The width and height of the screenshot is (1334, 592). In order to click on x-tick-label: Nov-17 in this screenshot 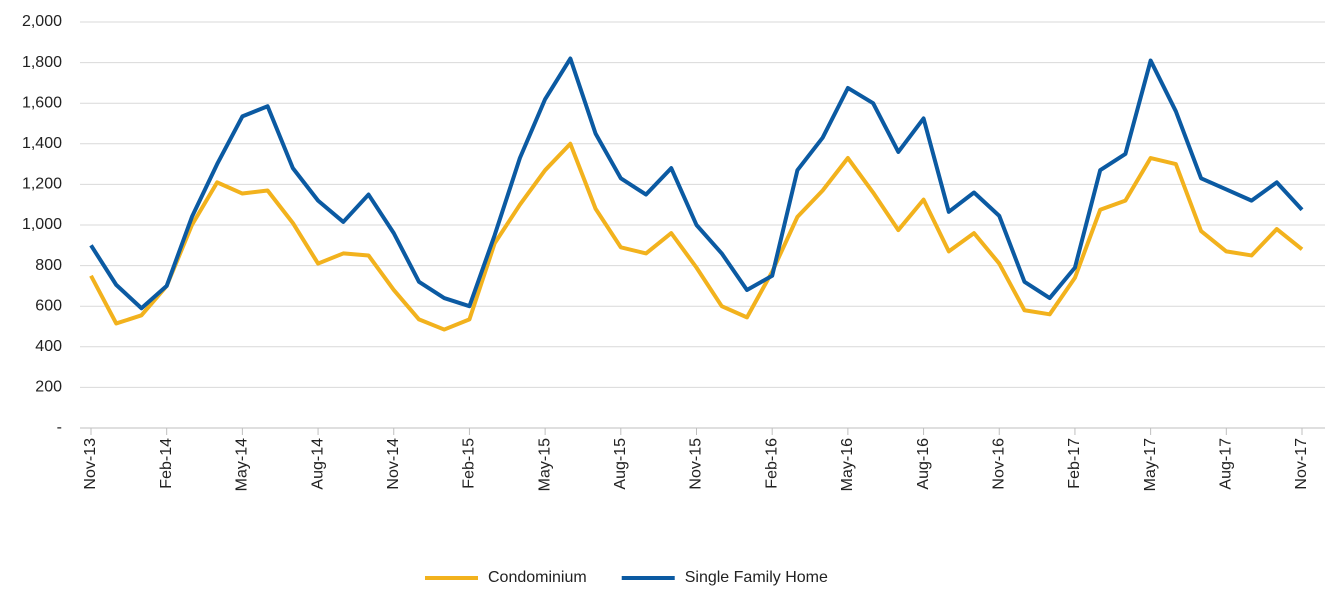, I will do `click(1301, 464)`.